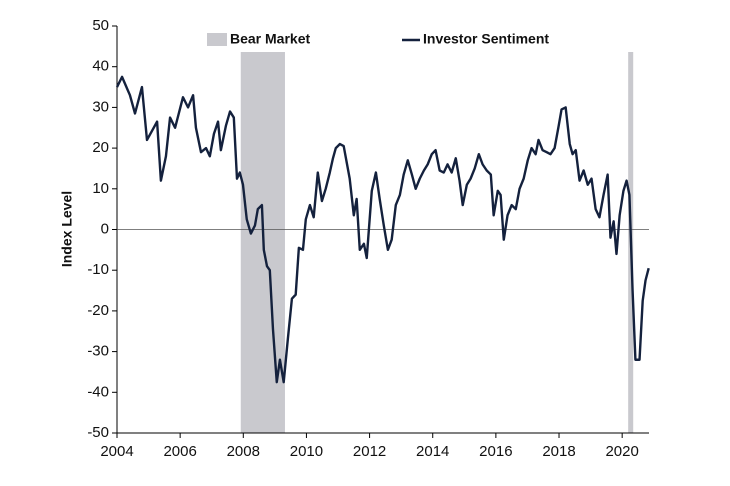 The height and width of the screenshot is (486, 730). What do you see at coordinates (98, 351) in the screenshot?
I see `y-tick-label: -30` at bounding box center [98, 351].